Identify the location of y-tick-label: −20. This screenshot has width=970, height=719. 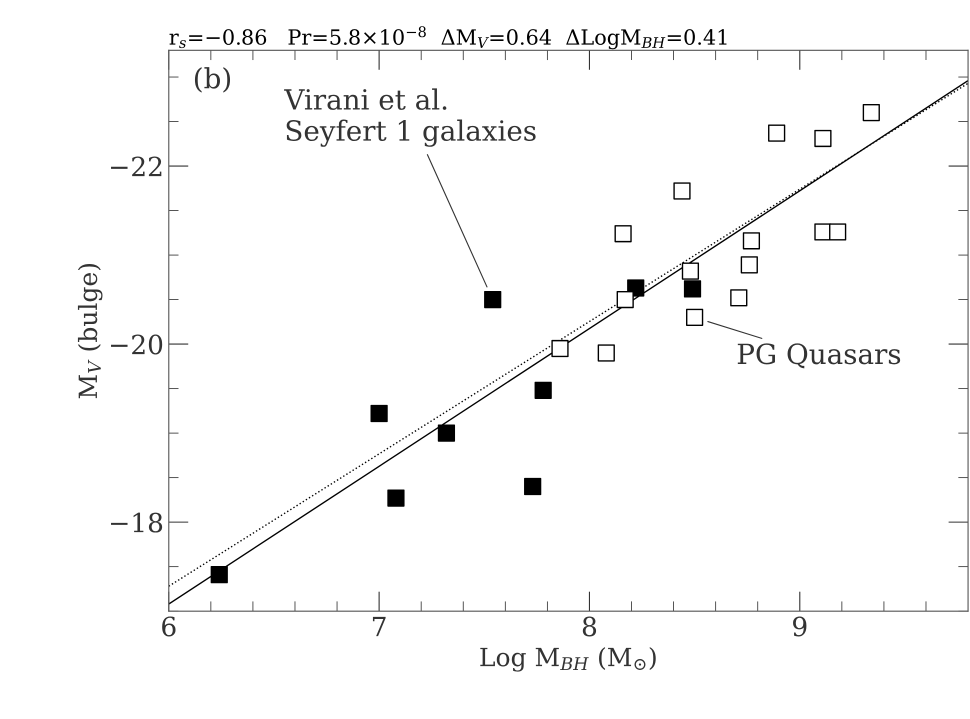
(136, 344).